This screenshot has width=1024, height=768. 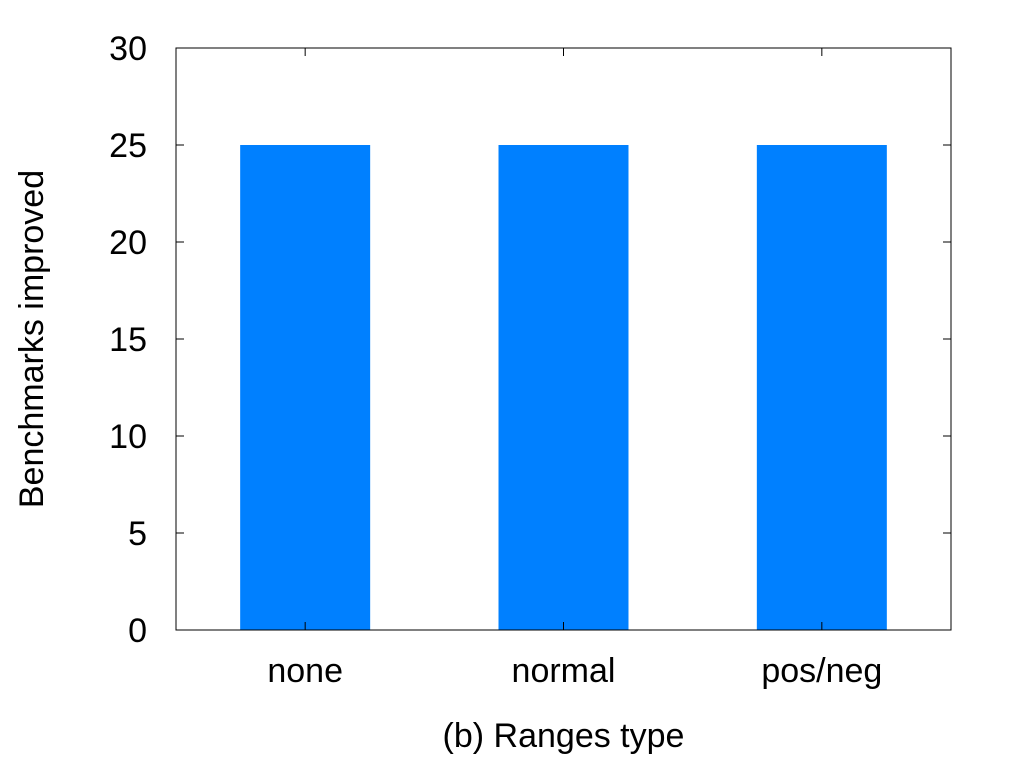 What do you see at coordinates (305, 671) in the screenshot?
I see `x-tick-label: none` at bounding box center [305, 671].